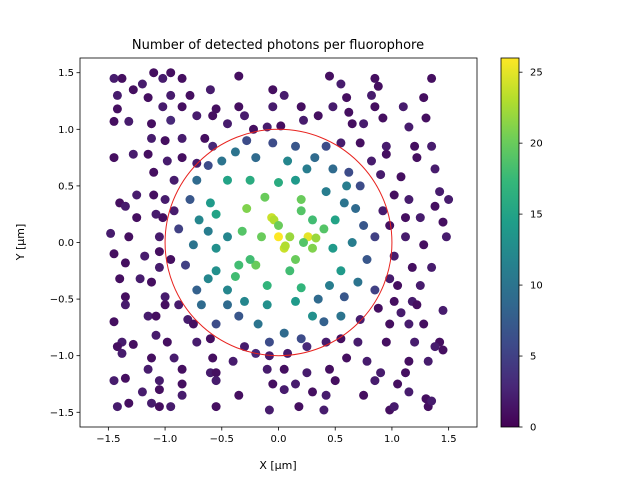 The width and height of the screenshot is (640, 480). Describe the element at coordinates (533, 428) in the screenshot. I see `colorbar-tick-label: 0` at that location.